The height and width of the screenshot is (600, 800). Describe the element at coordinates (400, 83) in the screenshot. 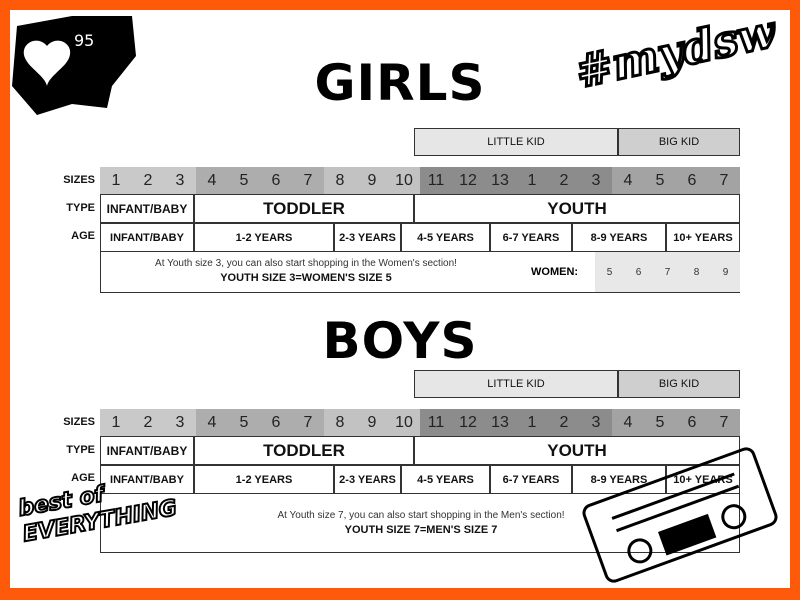

I see `girls-title: GIRLS` at that location.